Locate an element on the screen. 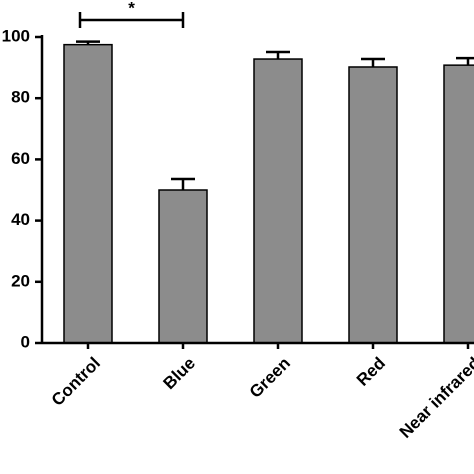 Image resolution: width=474 pixels, height=474 pixels. y-tick-label: 100 is located at coordinates (16, 35).